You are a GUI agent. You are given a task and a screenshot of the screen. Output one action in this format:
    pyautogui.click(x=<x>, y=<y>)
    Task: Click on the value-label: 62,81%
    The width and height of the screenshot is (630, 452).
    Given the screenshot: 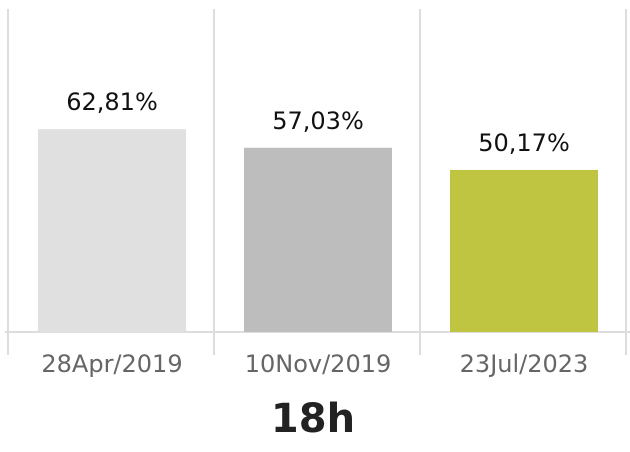 What is the action you would take?
    pyautogui.click(x=112, y=102)
    